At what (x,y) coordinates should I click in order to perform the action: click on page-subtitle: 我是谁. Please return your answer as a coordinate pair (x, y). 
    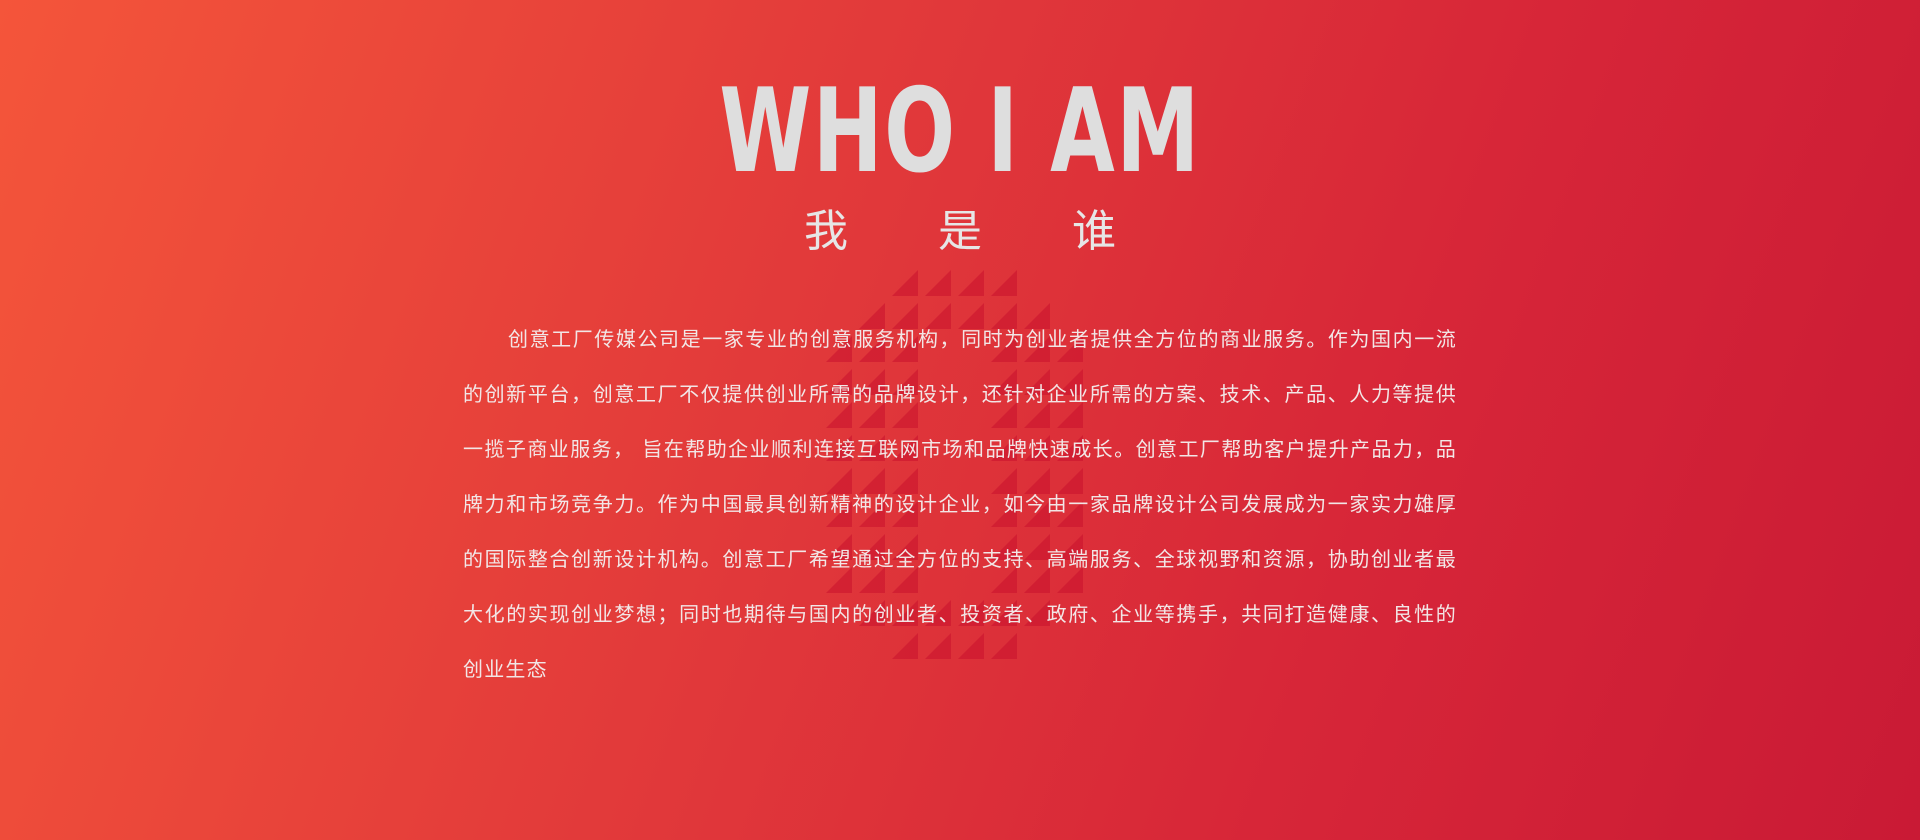
    Looking at the image, I should click on (1005, 231).